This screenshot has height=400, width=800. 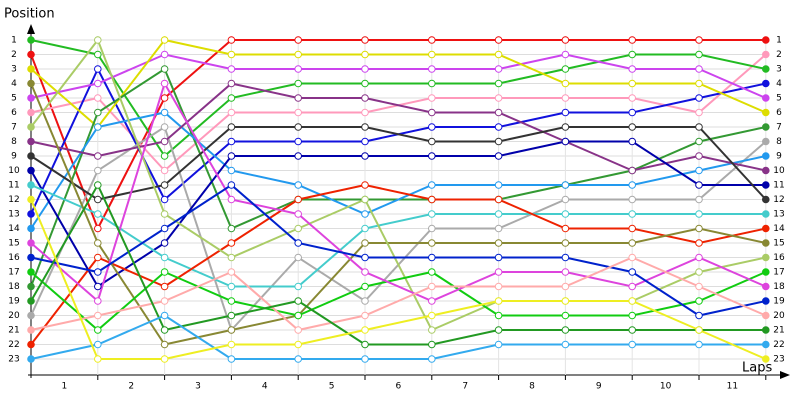 What do you see at coordinates (779, 287) in the screenshot?
I see `y-tick-label-right: 18` at bounding box center [779, 287].